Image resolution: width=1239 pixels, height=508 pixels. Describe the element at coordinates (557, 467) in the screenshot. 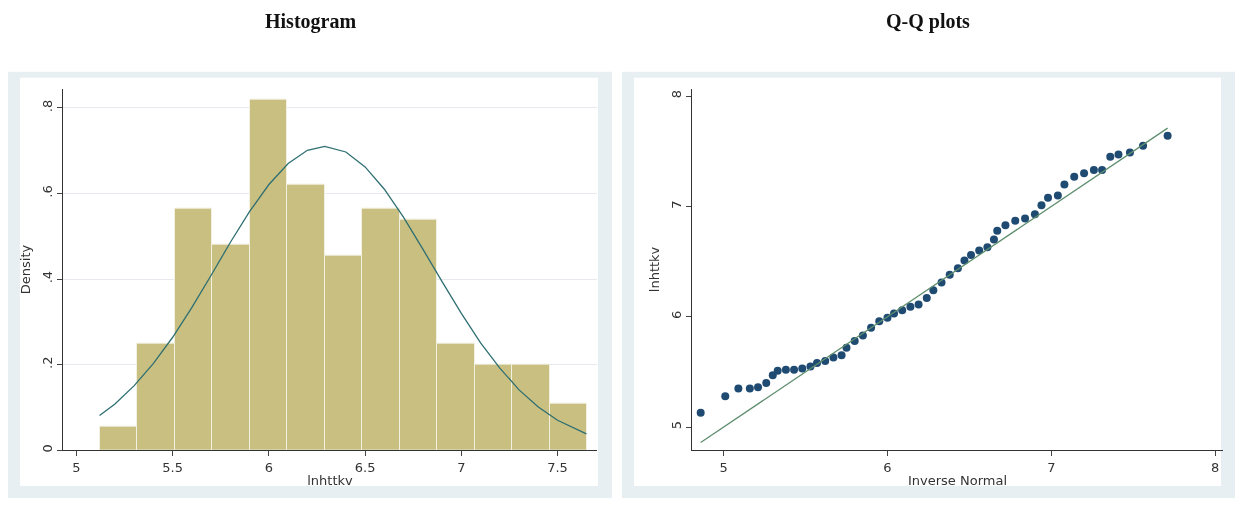

I see `x-tick-label: 7.5` at that location.